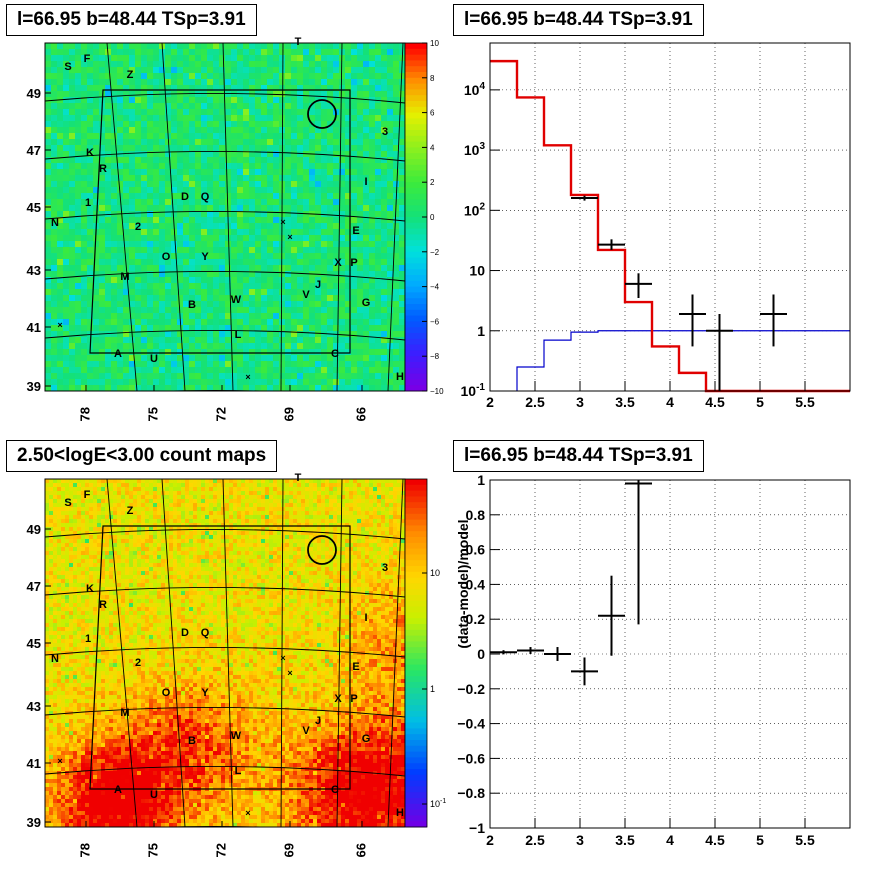 The height and width of the screenshot is (872, 896). What do you see at coordinates (477, 271) in the screenshot?
I see `y-tick-label: 10` at bounding box center [477, 271].